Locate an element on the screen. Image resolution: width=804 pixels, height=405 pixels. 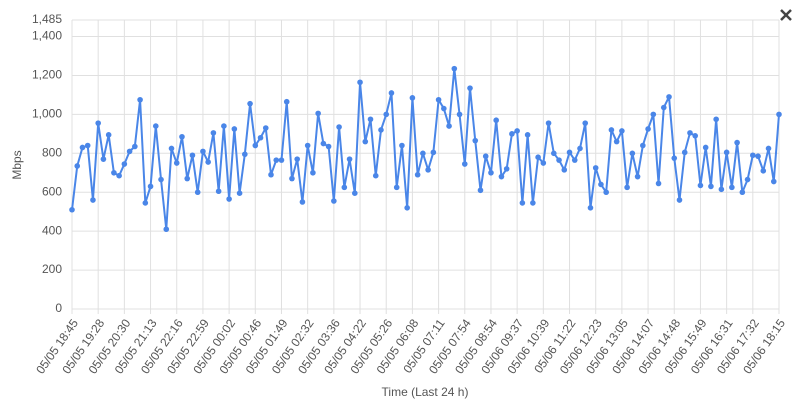
y-tick-label: 600 is located at coordinates (52, 191).